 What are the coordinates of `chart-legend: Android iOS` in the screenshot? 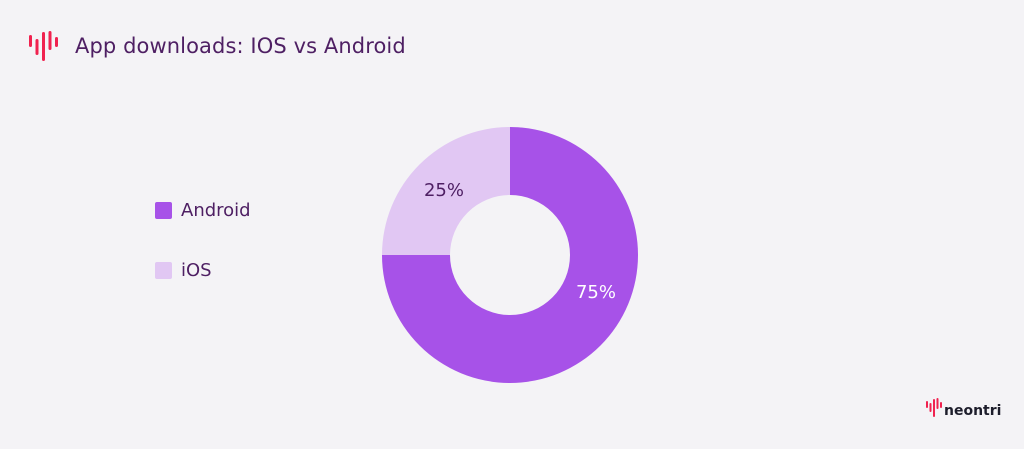 It's located at (203, 258).